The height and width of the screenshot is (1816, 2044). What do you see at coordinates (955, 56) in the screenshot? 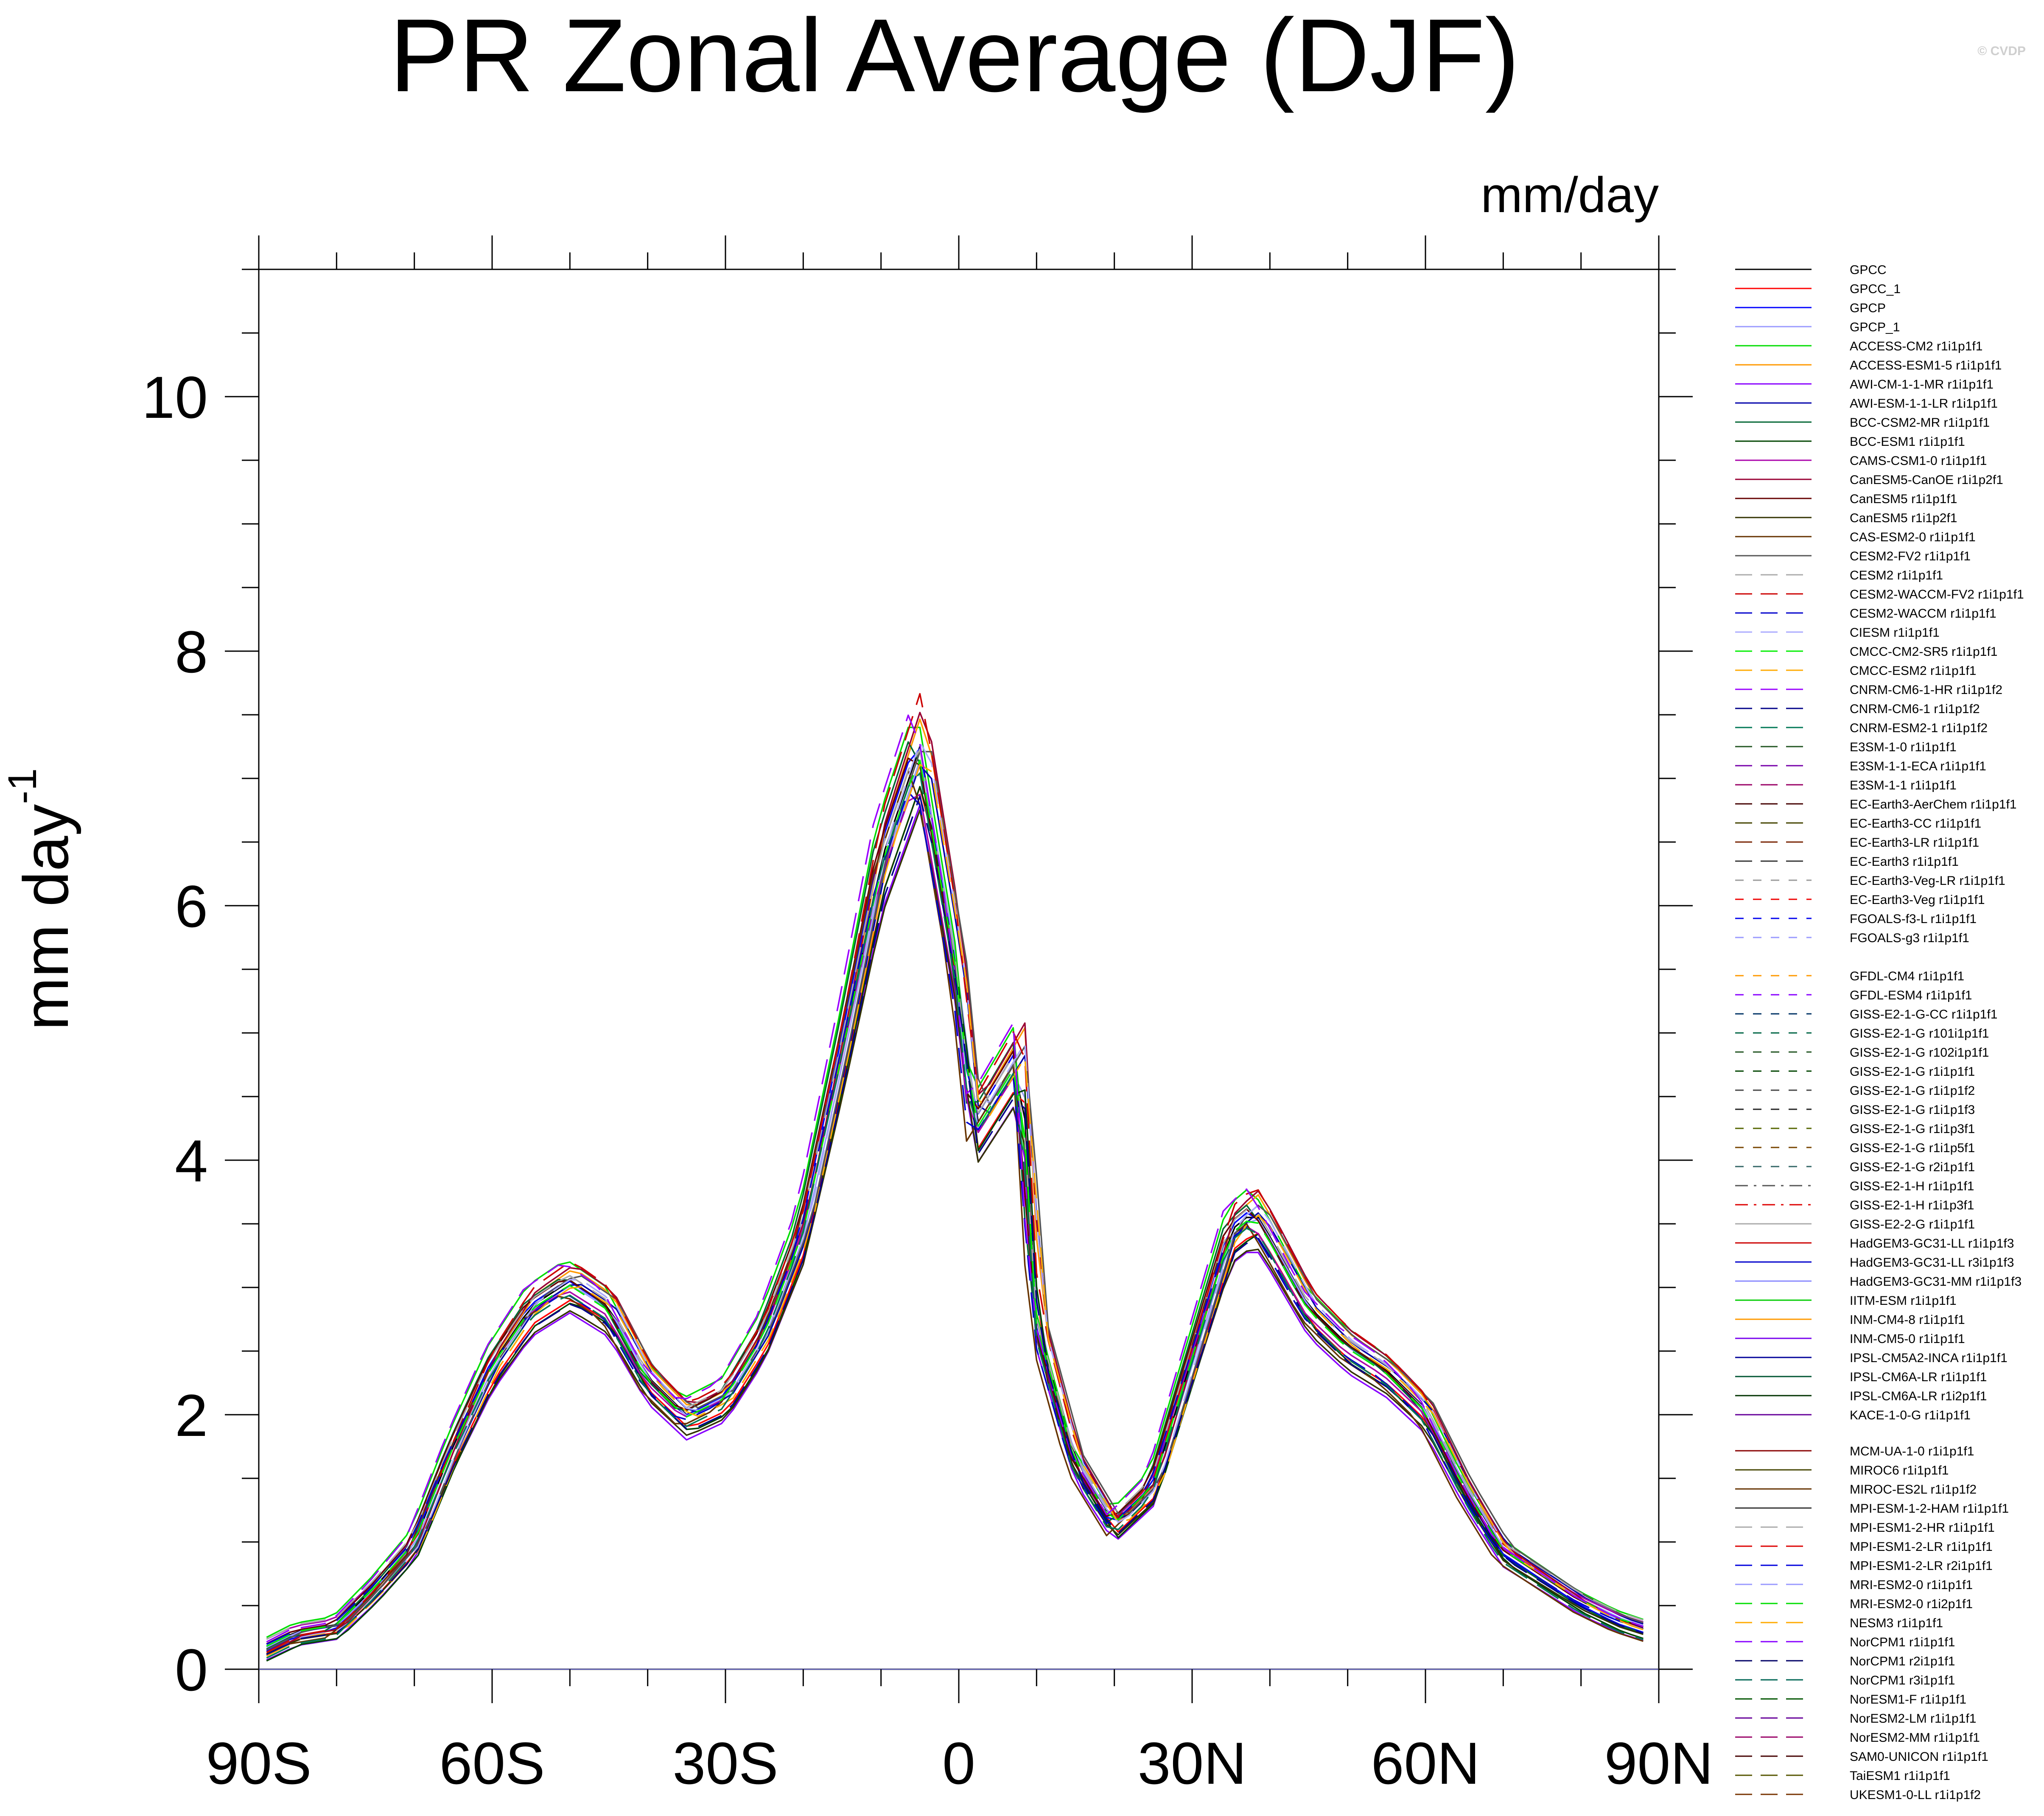
I see `chart-title: PR Zonal Average (DJF)` at bounding box center [955, 56].